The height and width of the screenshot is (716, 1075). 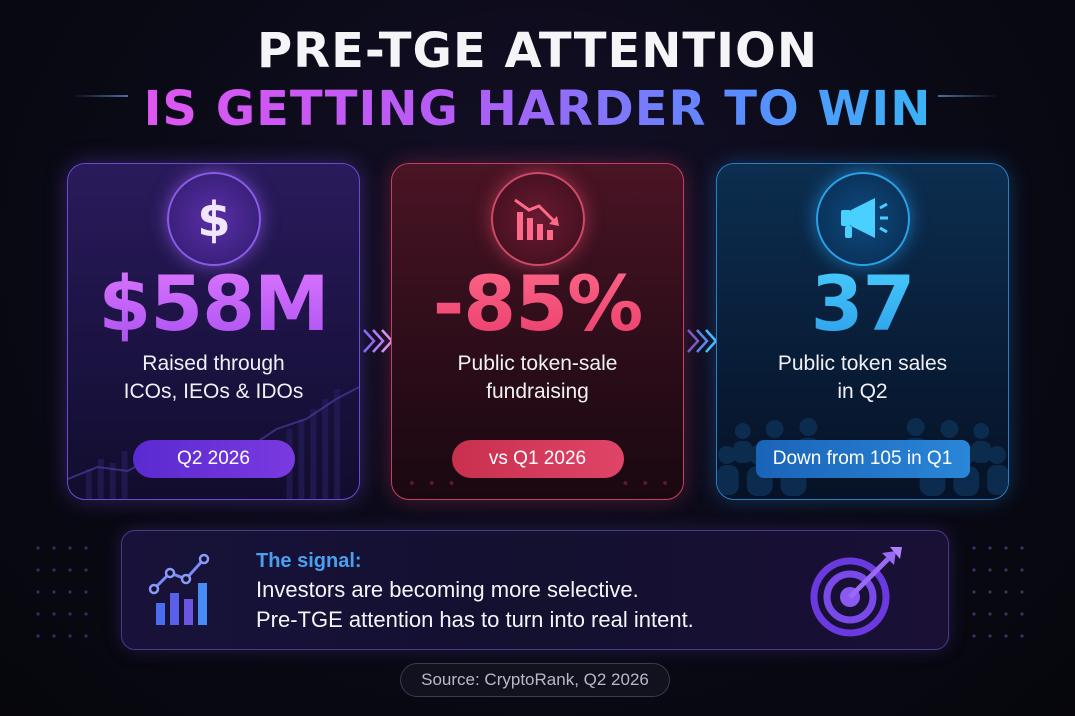 I want to click on title-divider-right, so click(x=968, y=96).